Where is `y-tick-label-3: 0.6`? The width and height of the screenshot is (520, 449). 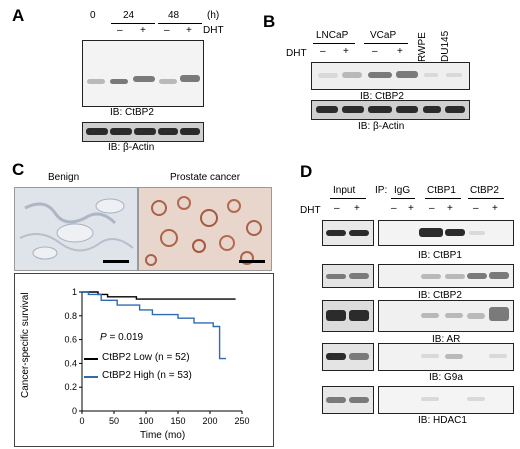
y-tick-label-3: 0.6 is located at coordinates (70, 340).